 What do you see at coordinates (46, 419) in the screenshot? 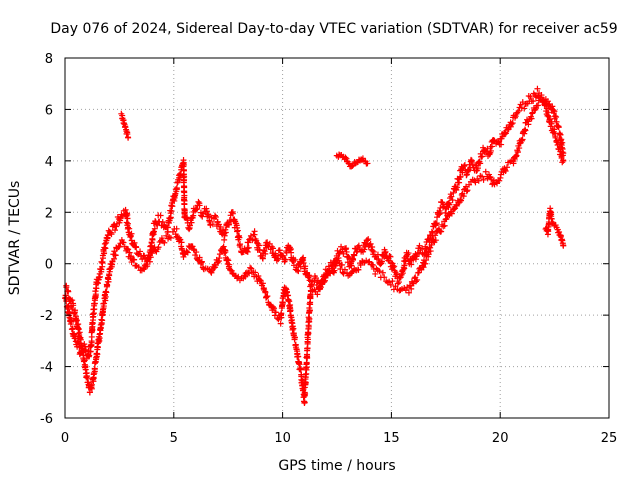
I see `y-tick-label: -6` at bounding box center [46, 419].